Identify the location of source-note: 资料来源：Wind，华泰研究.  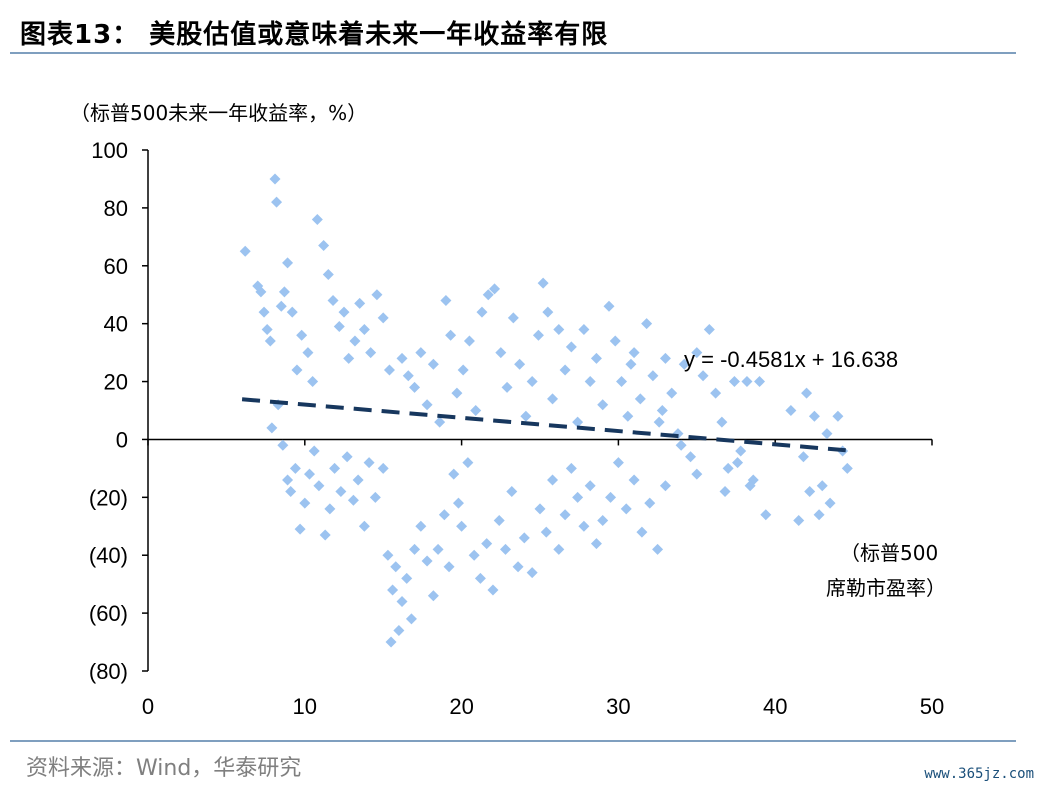
(164, 768).